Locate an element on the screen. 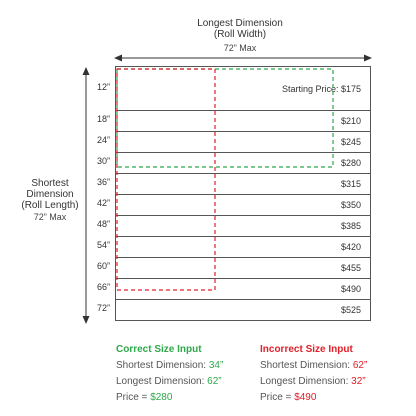 This screenshot has height=416, width=416. incorrect-price-label: Price = is located at coordinates (277, 397).